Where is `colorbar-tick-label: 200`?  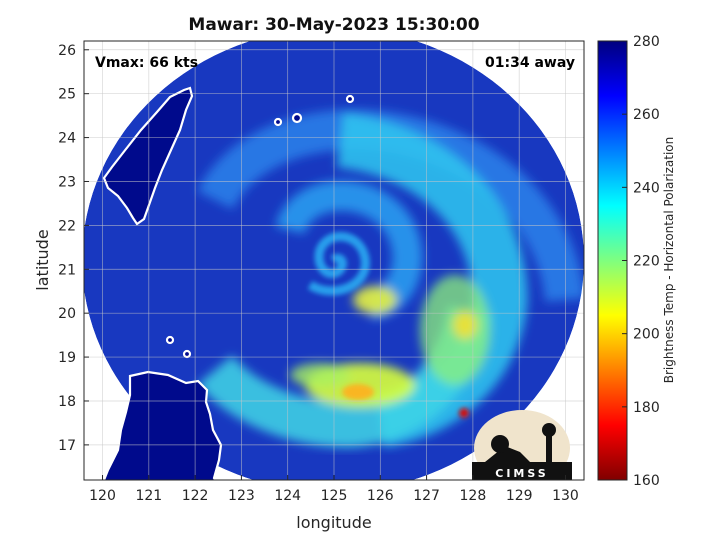 colorbar-tick-label: 200 is located at coordinates (646, 335).